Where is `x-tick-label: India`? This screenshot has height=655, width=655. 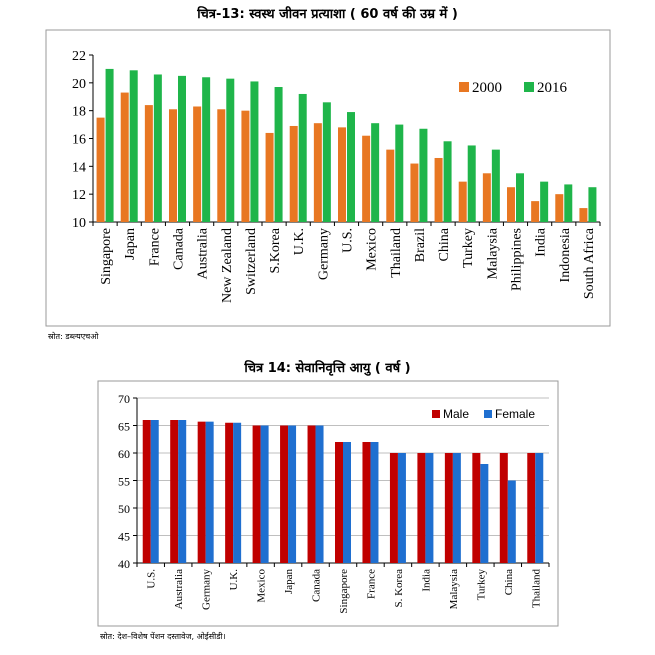 x-tick-label: India is located at coordinates (426, 580).